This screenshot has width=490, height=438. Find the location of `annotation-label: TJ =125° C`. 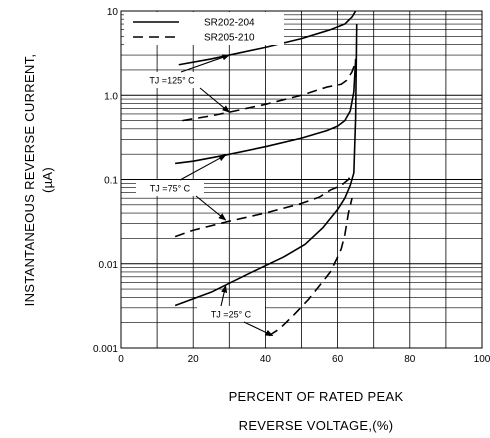

annotation-label: TJ =125° C is located at coordinates (172, 81).